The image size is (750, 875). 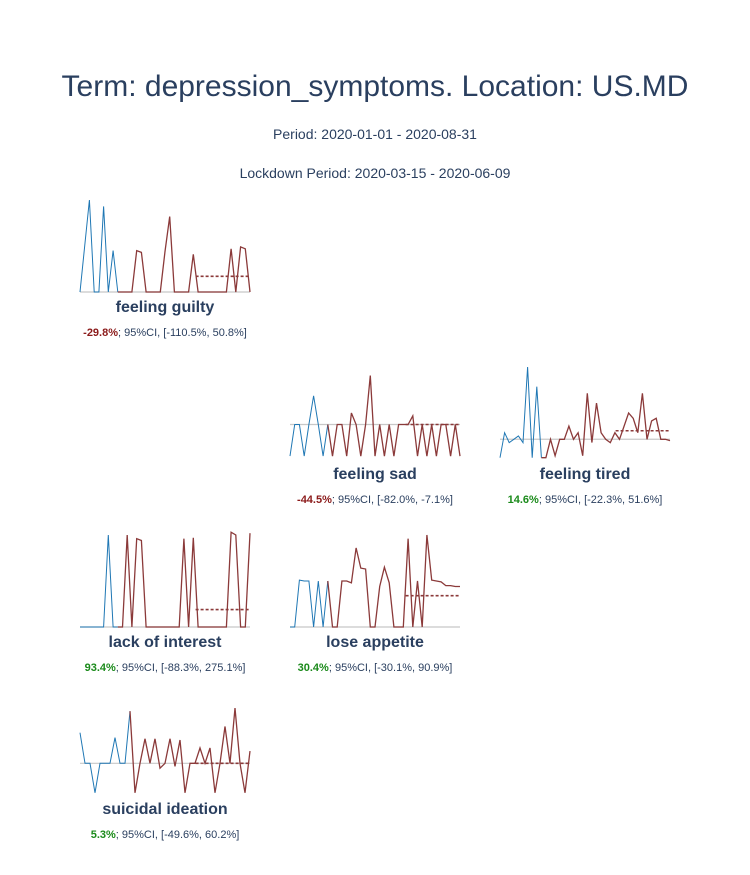 I want to click on lockdown-subtitle: Lockdown Period: 2020-03-15 - 2020-06-09, so click(x=375, y=173).